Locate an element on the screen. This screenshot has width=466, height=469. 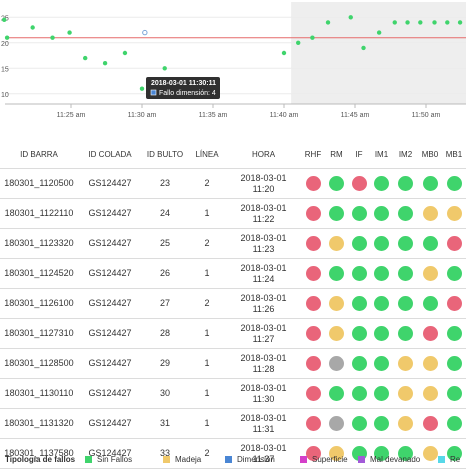
legend-item: Superficie is located at coordinates (324, 459).